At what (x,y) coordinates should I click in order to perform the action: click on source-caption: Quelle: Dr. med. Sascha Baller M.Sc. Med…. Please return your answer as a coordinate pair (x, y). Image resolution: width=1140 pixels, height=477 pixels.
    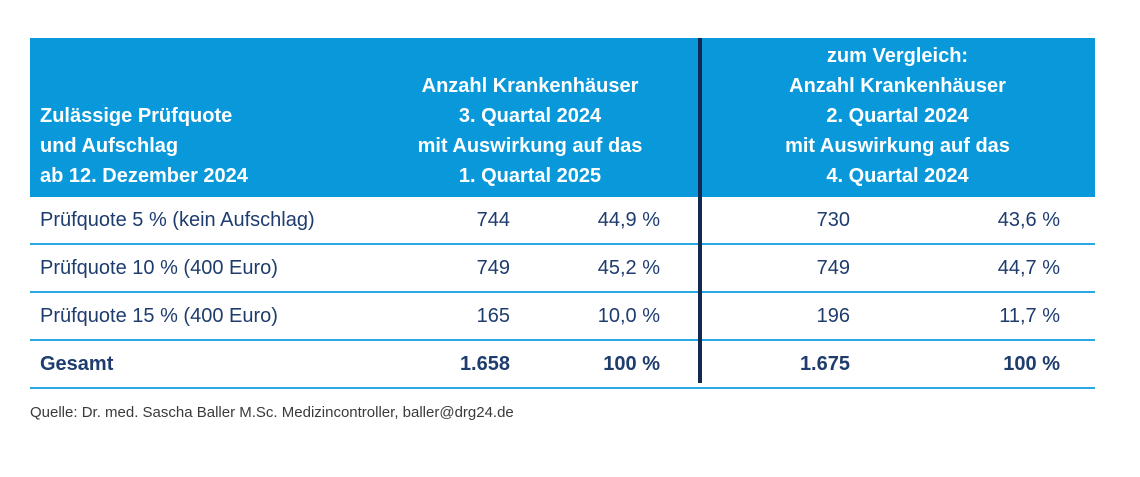
    Looking at the image, I should click on (272, 412).